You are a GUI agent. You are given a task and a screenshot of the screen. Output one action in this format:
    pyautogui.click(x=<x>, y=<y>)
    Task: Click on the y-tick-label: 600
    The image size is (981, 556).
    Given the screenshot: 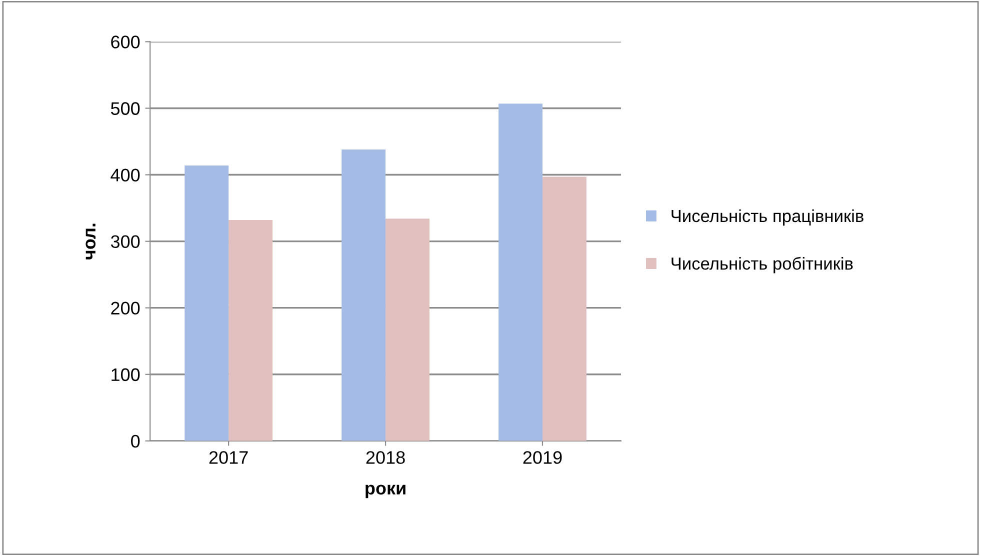 What is the action you would take?
    pyautogui.click(x=125, y=42)
    